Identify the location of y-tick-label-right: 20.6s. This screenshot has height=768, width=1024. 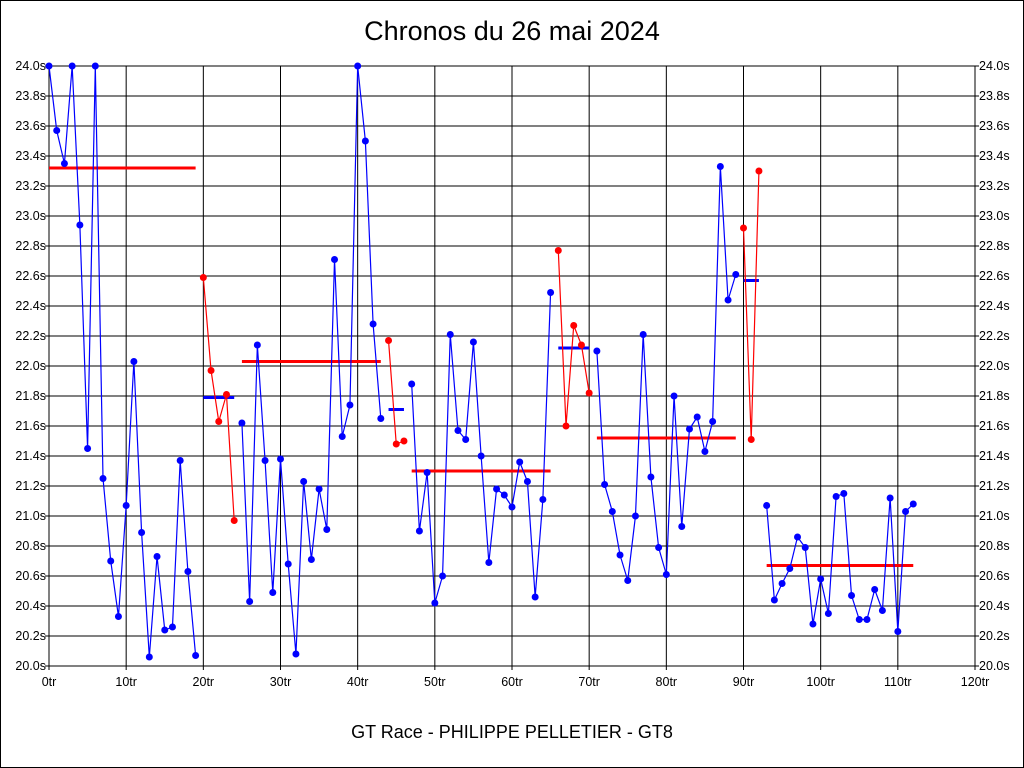
(994, 576).